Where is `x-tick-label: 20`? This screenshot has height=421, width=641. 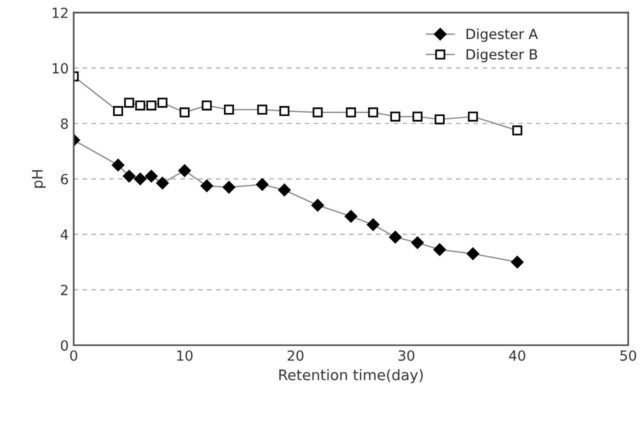
x-tick-label: 20 is located at coordinates (296, 355).